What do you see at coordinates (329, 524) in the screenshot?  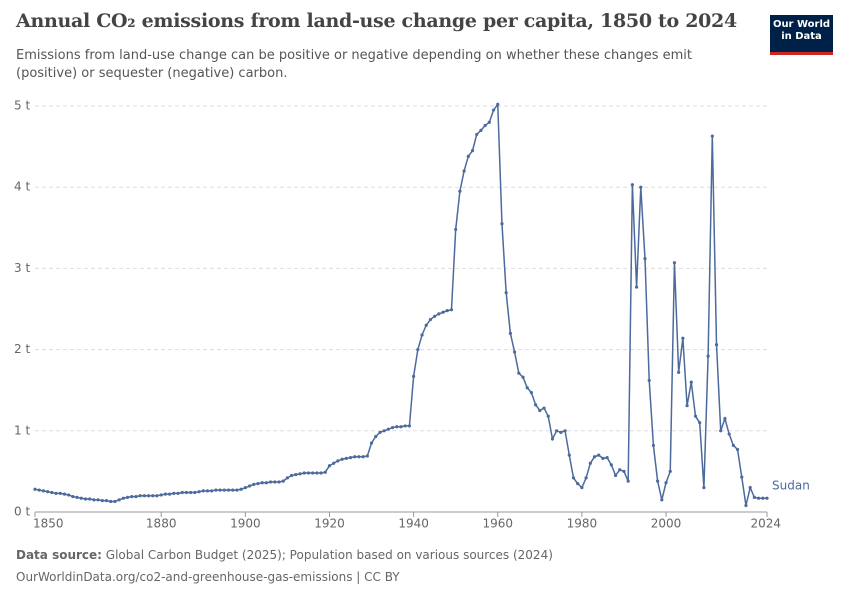 I see `x-tick-label: 1920` at bounding box center [329, 524].